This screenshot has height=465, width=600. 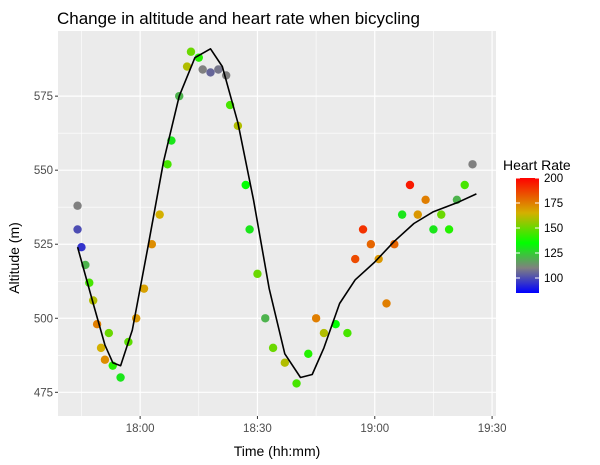 I want to click on legend-tick-label: 175, so click(x=553, y=204).